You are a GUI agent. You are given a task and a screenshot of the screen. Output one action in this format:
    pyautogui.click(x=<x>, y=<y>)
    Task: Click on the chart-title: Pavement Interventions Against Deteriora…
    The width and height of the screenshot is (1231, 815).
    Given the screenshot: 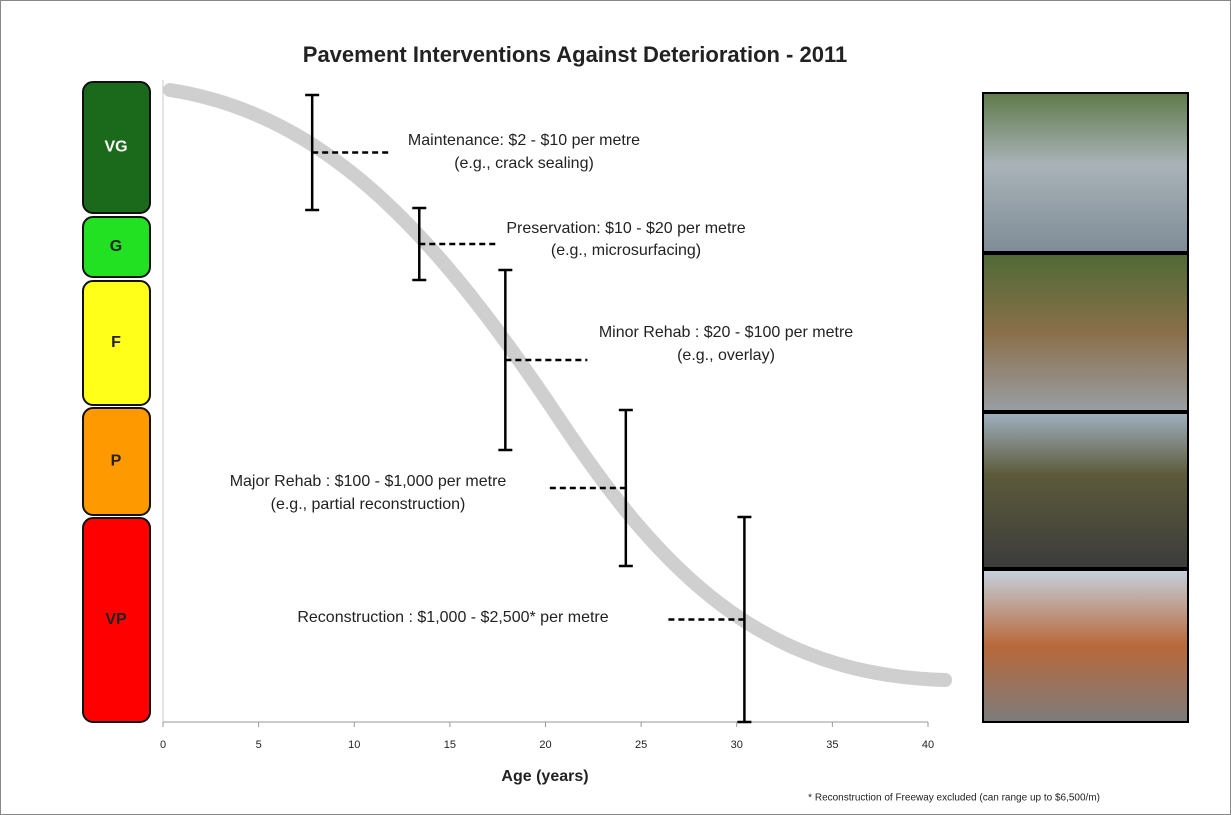 What is the action you would take?
    pyautogui.click(x=575, y=54)
    